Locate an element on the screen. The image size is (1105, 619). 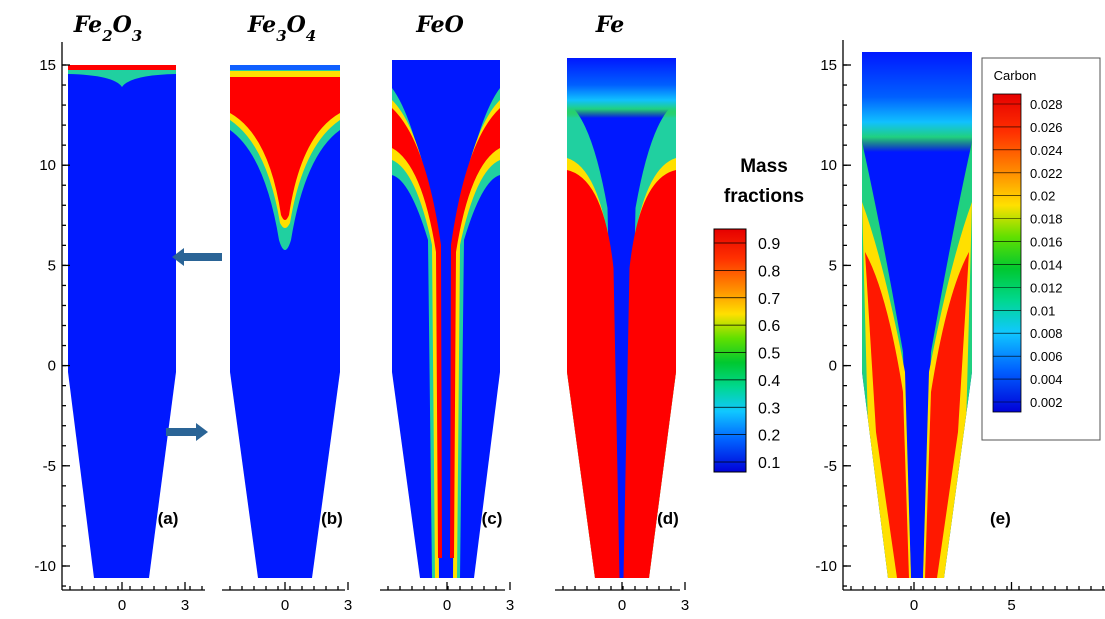
panel-label: (d) is located at coordinates (668, 518).